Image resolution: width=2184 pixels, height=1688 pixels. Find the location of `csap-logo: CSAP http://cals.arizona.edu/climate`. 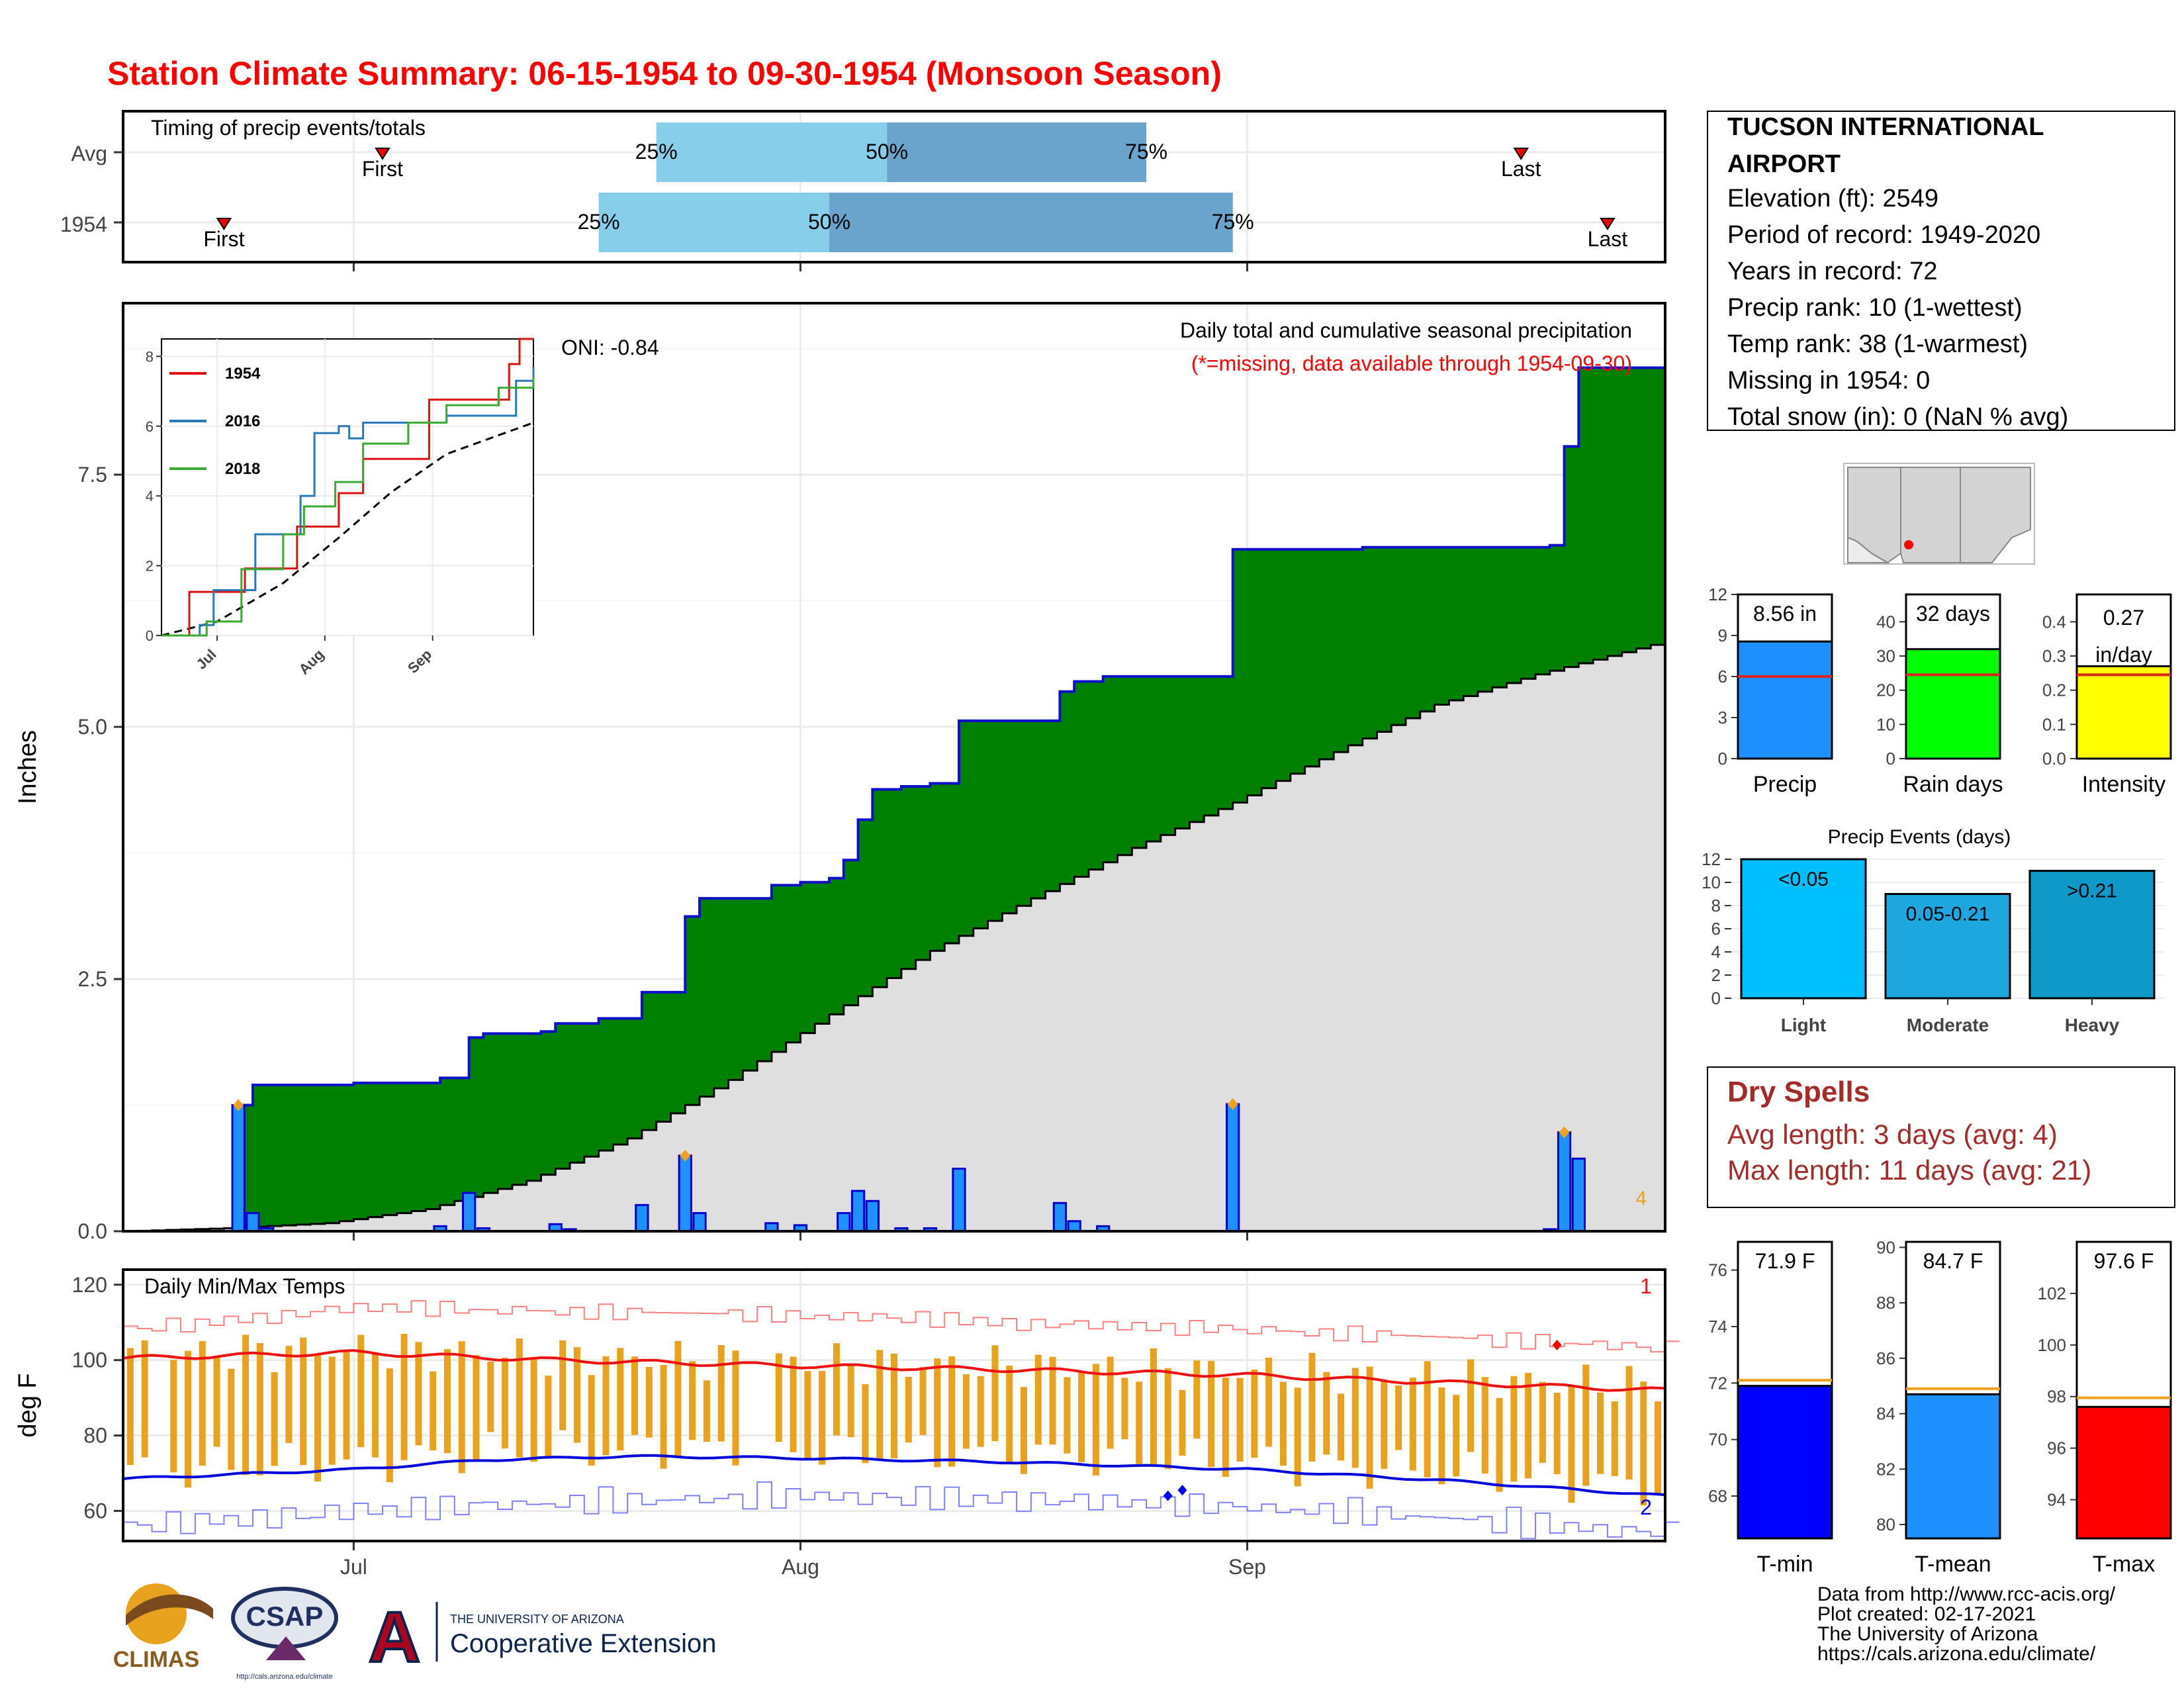

csap-logo: CSAP http://cals.arizona.edu/climate is located at coordinates (284, 1634).